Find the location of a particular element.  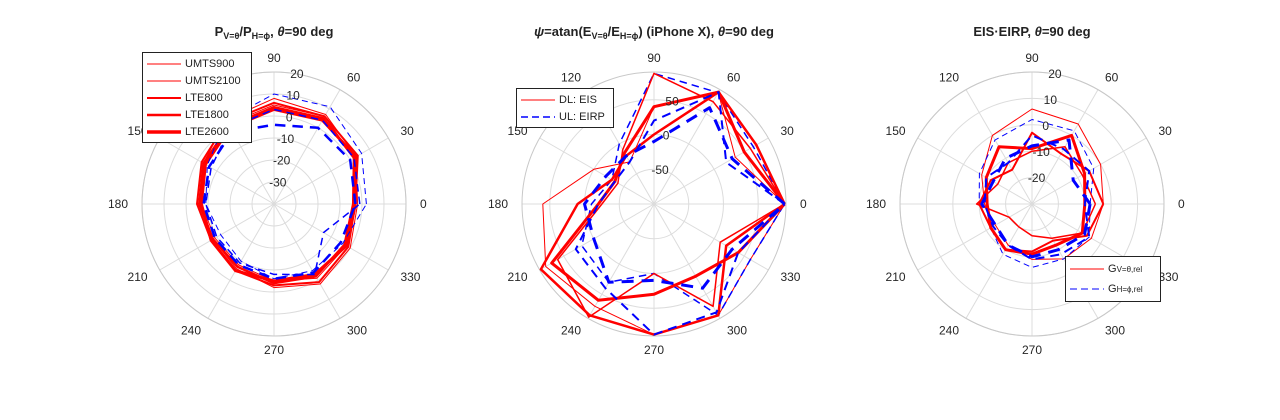

legend-item-lte2600: LTE2600 is located at coordinates (197, 131).